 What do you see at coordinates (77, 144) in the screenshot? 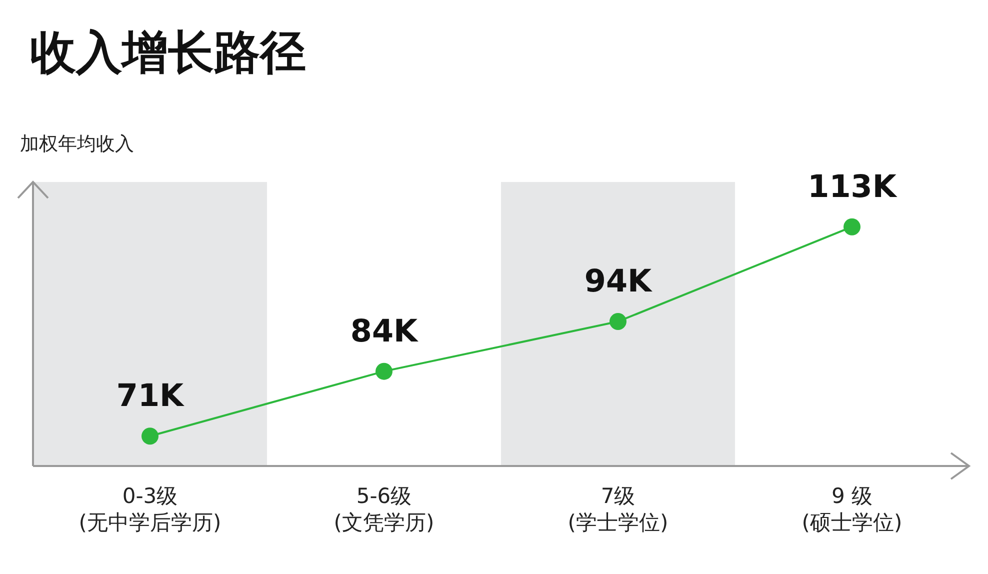
I see `y-axis-title: 加权年均收入` at bounding box center [77, 144].